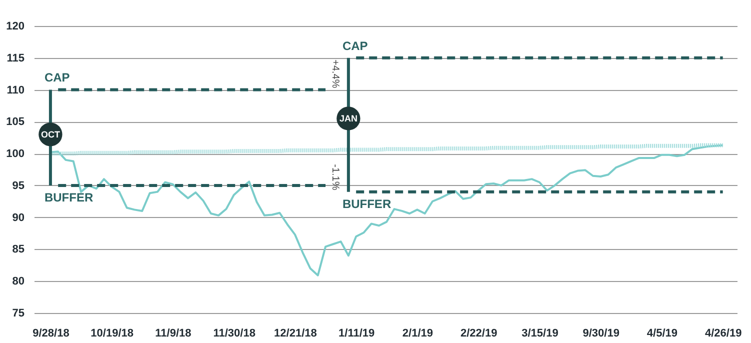  What do you see at coordinates (15, 154) in the screenshot?
I see `y-tick-label: 100` at bounding box center [15, 154].